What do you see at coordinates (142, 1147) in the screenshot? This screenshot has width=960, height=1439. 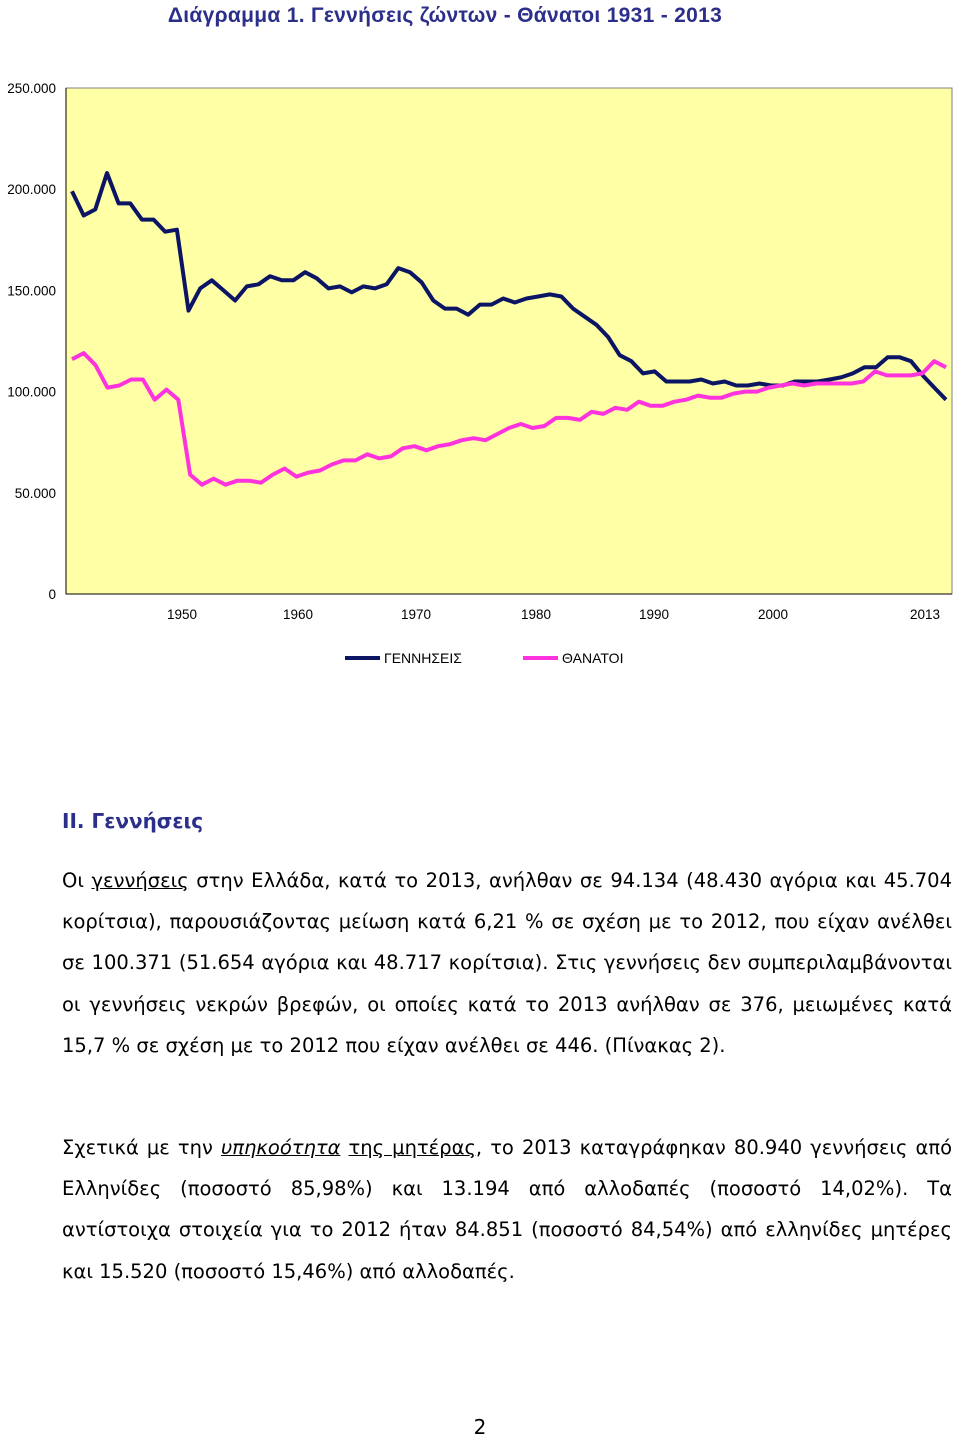 I see `paragraph-nationality-before: Σχετικά με την` at bounding box center [142, 1147].